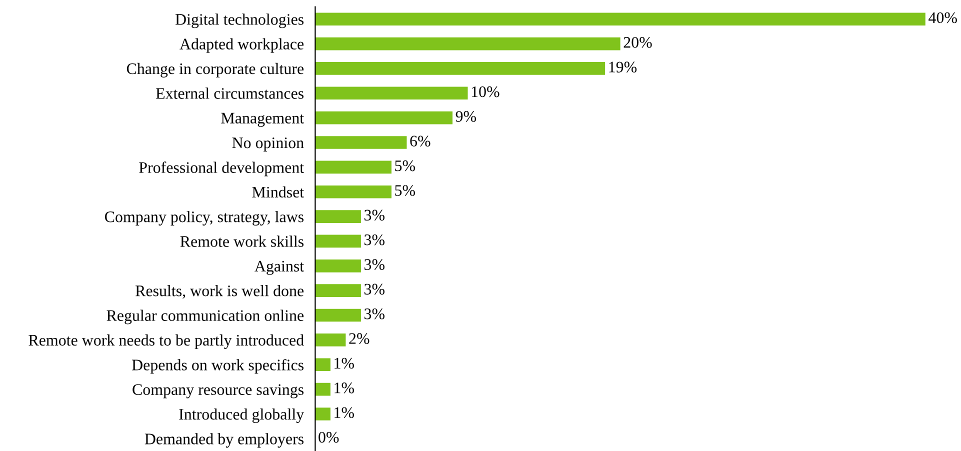 This screenshot has height=451, width=961. What do you see at coordinates (328, 437) in the screenshot?
I see `data-label: 0%` at bounding box center [328, 437].